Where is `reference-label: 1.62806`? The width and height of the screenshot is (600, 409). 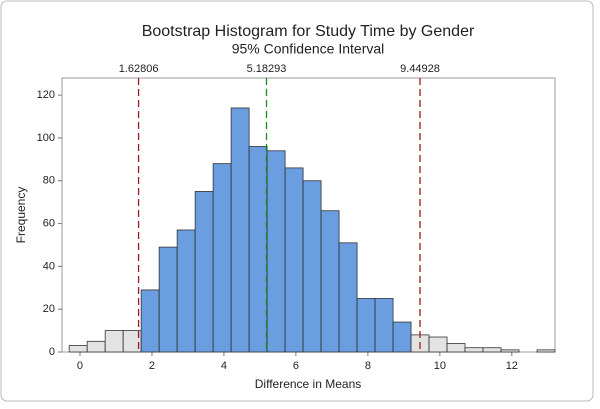
reference-label: 1.62806 is located at coordinates (139, 69).